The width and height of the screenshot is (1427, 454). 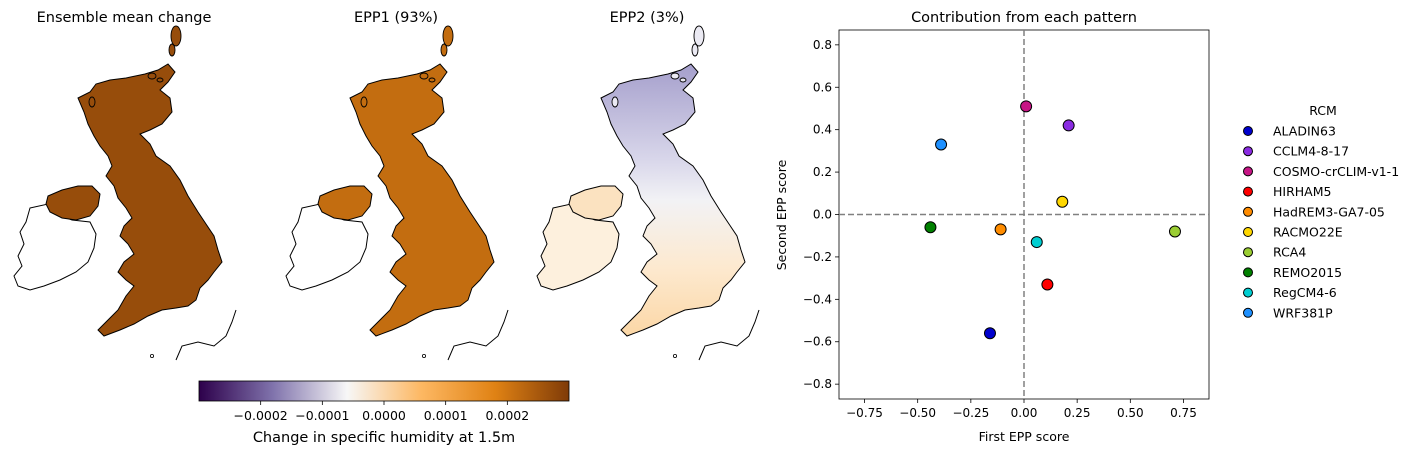 I want to click on map-title: EPP2 (3%), so click(x=647, y=18).